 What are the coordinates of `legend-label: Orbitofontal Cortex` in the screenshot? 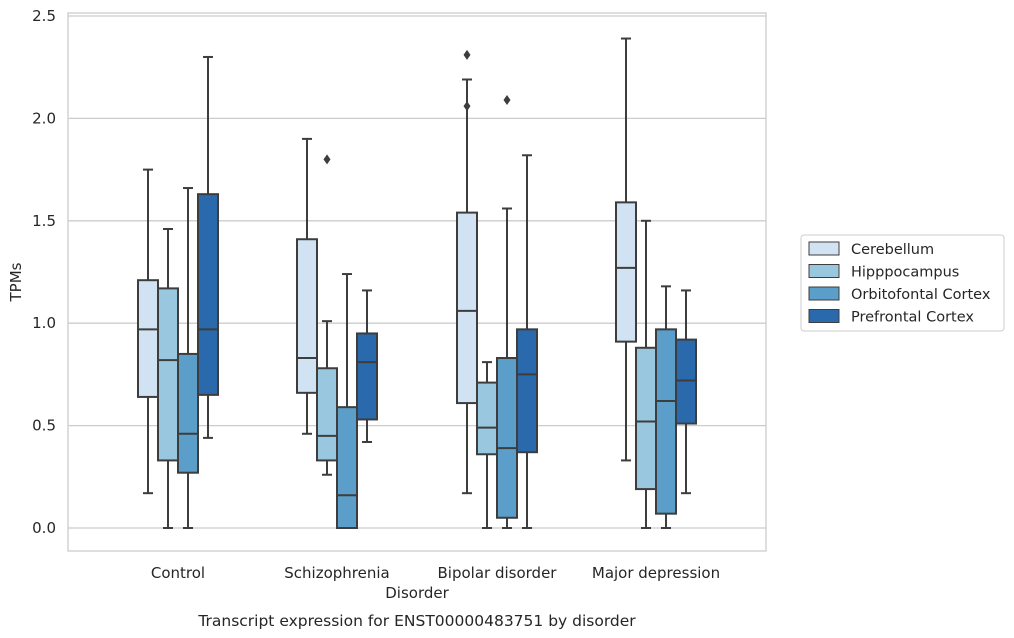 It's located at (921, 295).